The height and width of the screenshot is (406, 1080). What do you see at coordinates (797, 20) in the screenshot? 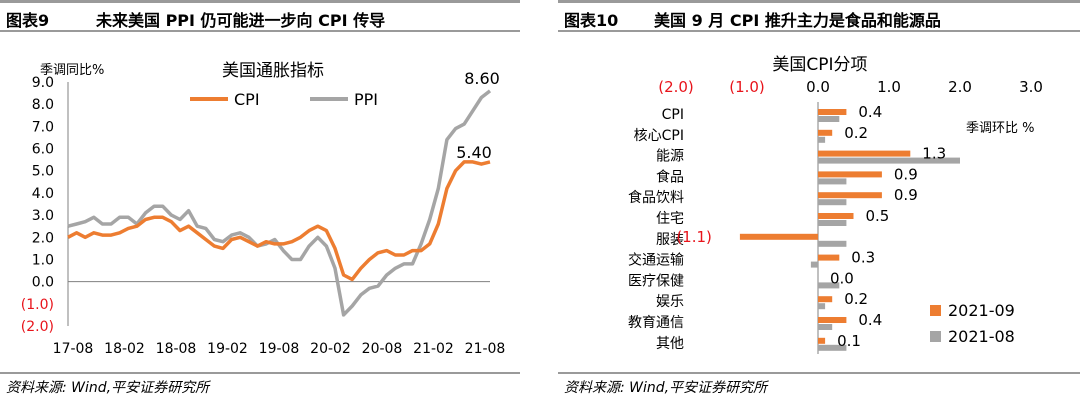
I see `figure-title: 美国 9 月 CPI 推升主力是食品和能源品` at bounding box center [797, 20].